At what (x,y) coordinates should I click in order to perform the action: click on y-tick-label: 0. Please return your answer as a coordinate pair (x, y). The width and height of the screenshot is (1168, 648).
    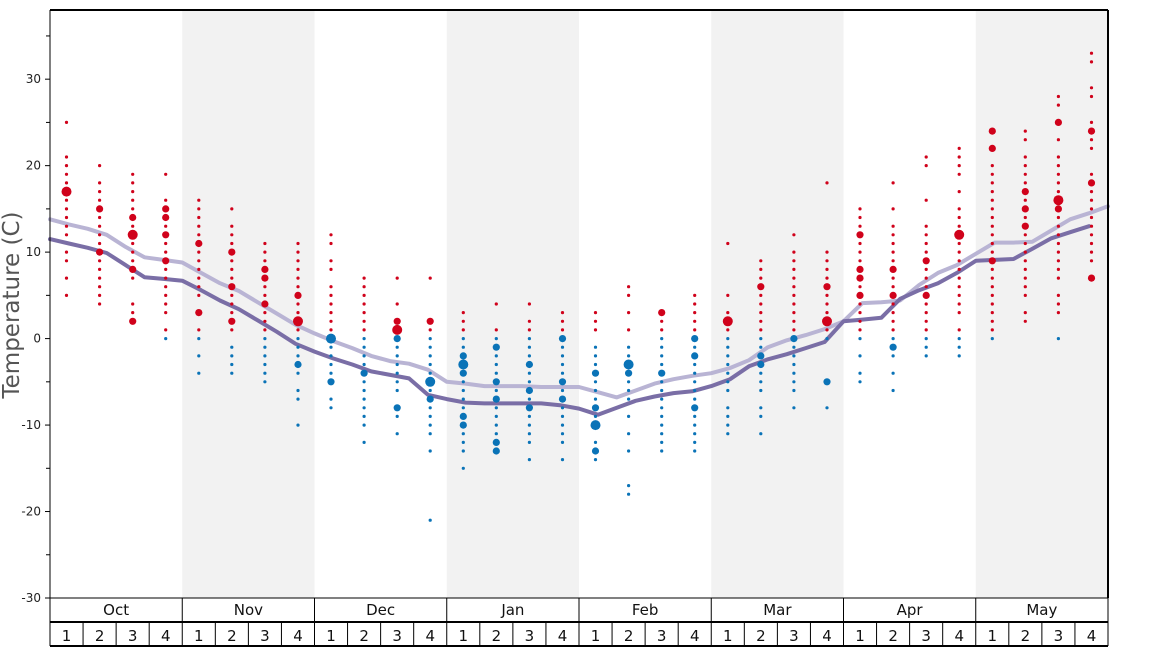
    Looking at the image, I should click on (37, 339).